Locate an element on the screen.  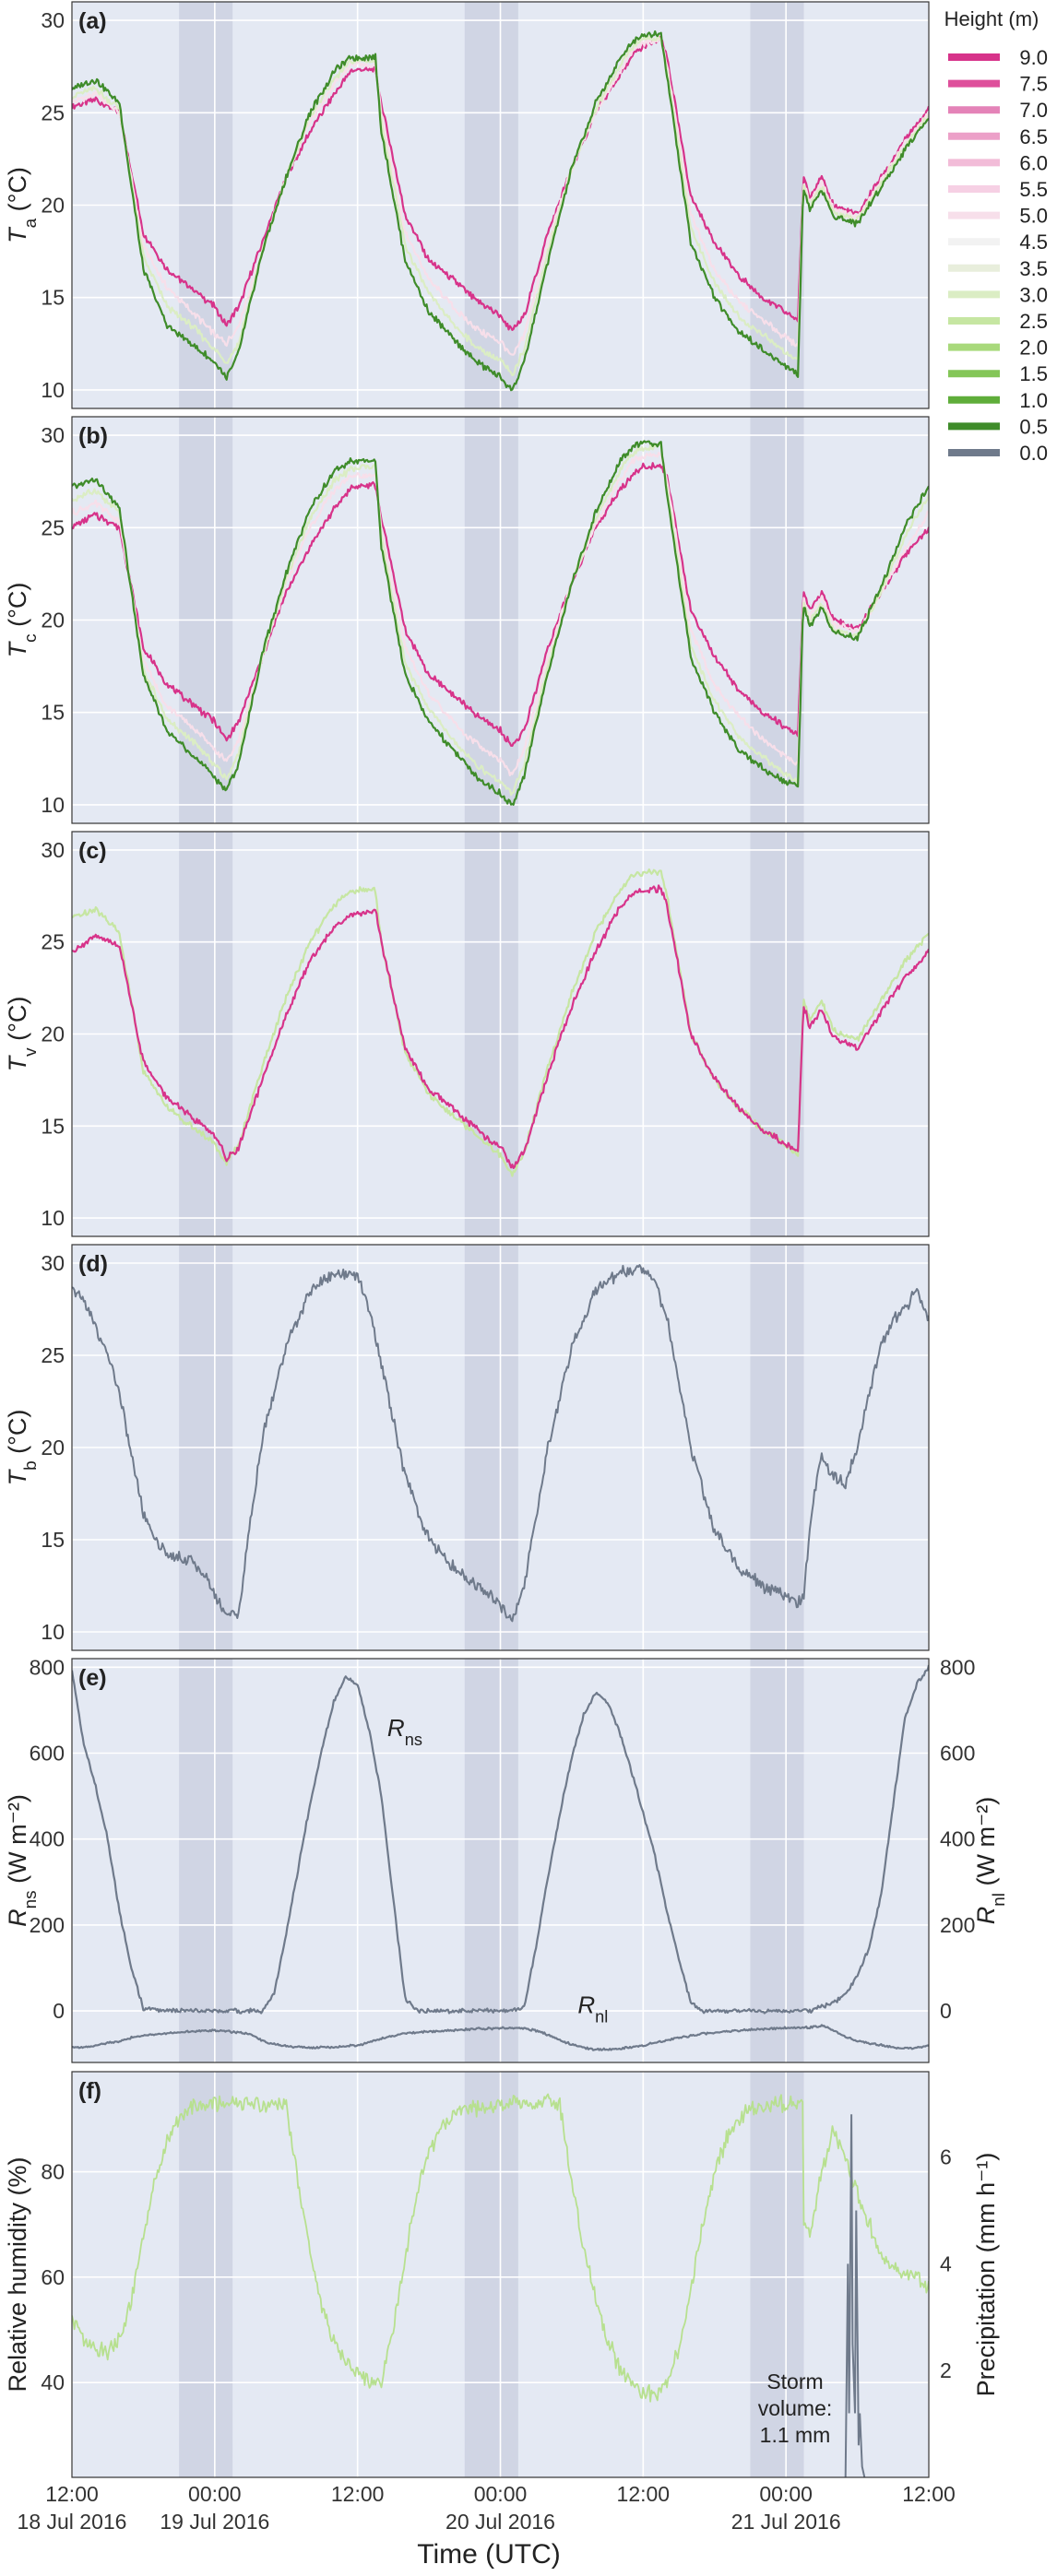
y2-tick-label: 6 is located at coordinates (946, 2157).